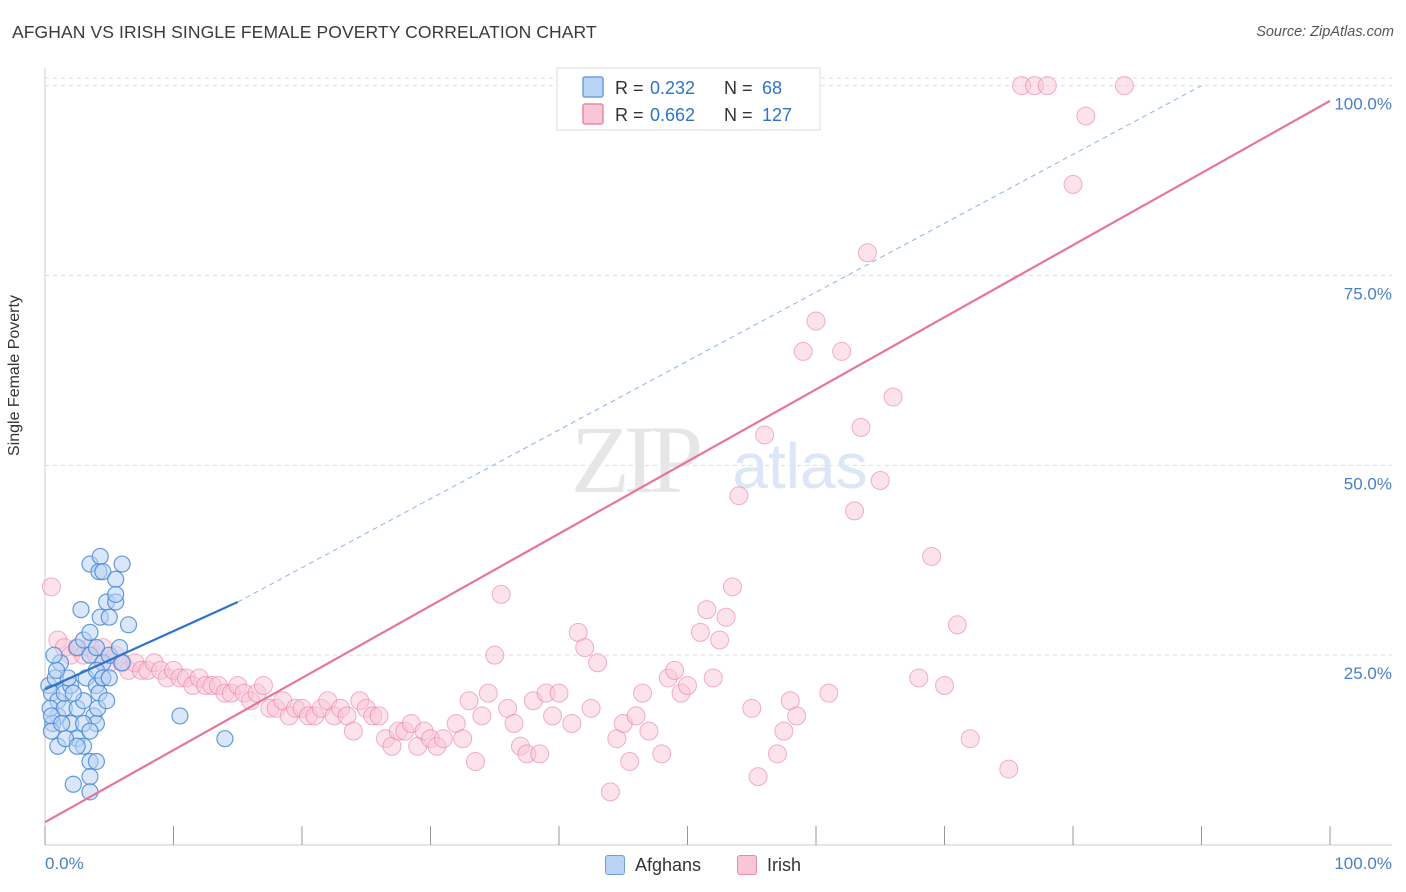 The image size is (1406, 892). What do you see at coordinates (1368, 483) in the screenshot?
I see `y-tick-label-50: 50.0%` at bounding box center [1368, 483].